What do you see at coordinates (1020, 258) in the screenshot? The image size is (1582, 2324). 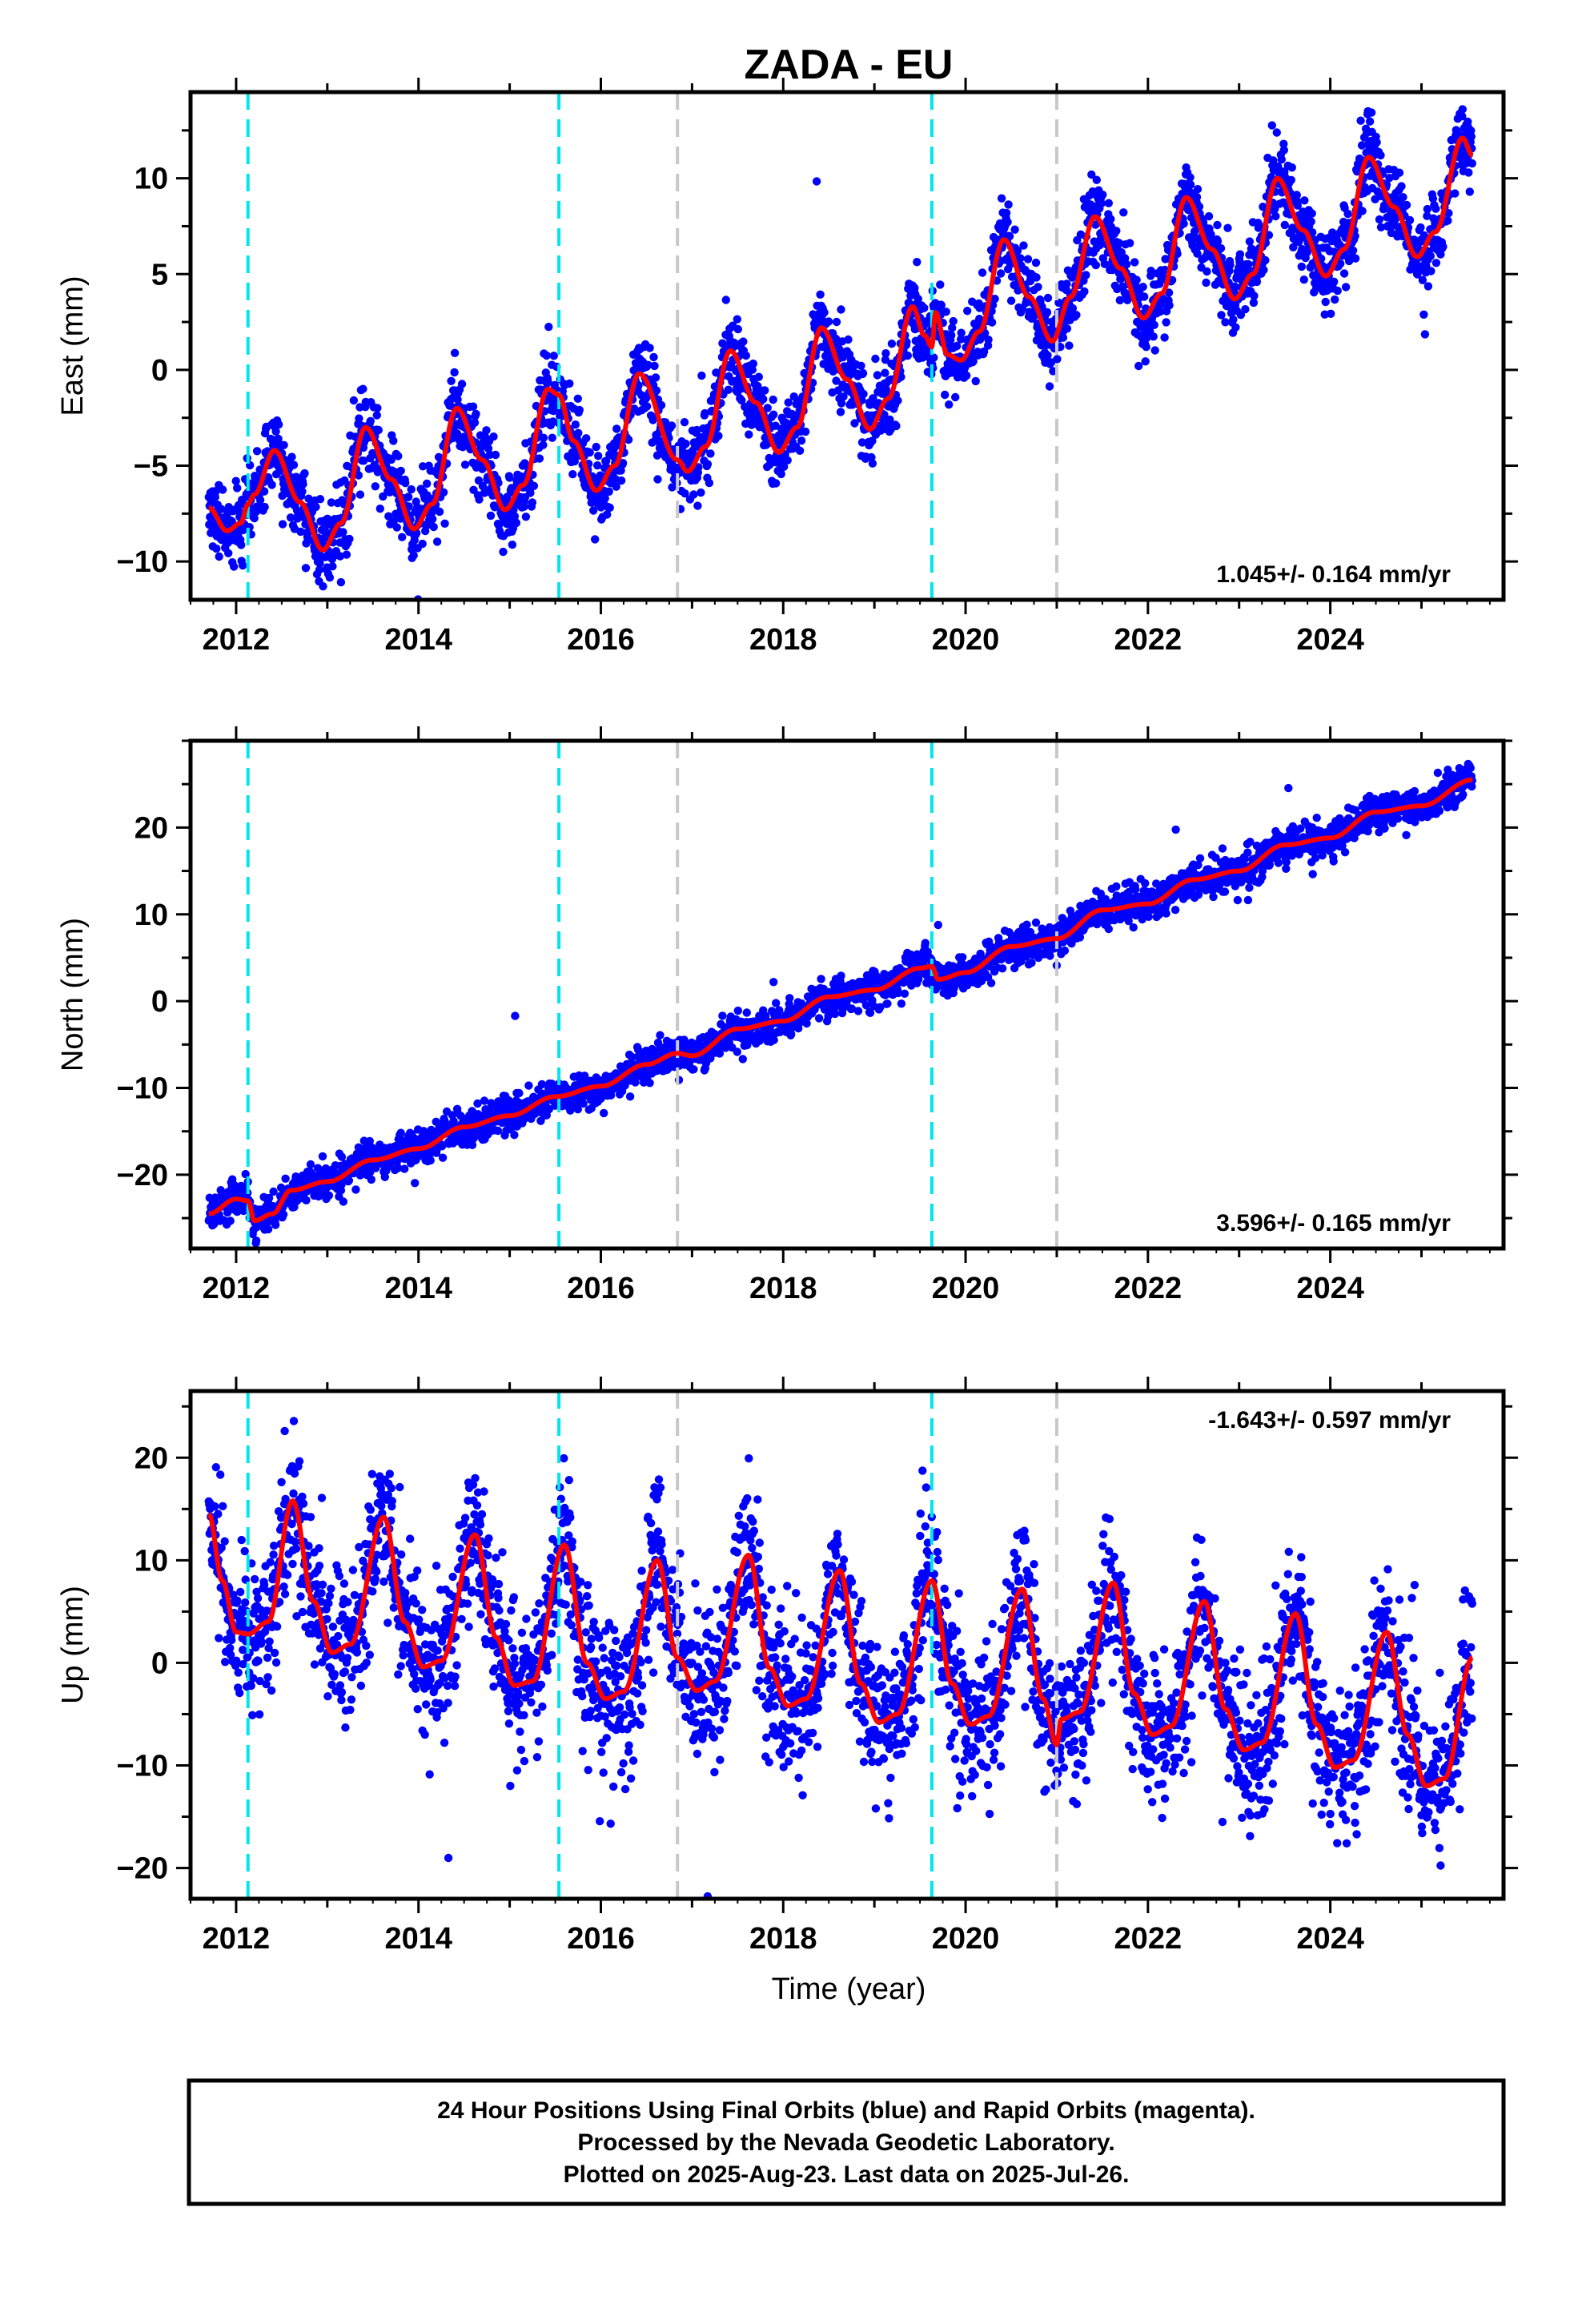 I see `panel-east-point-2032` at bounding box center [1020, 258].